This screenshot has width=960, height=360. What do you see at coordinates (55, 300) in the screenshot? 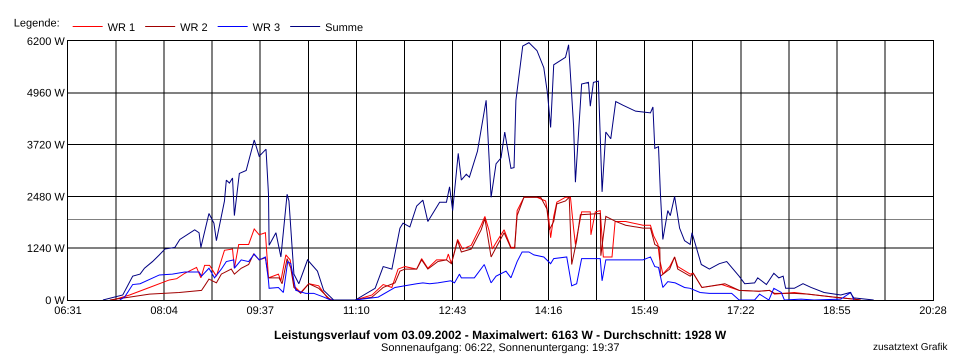
I see `y-tick-label: 0 W` at bounding box center [55, 300].